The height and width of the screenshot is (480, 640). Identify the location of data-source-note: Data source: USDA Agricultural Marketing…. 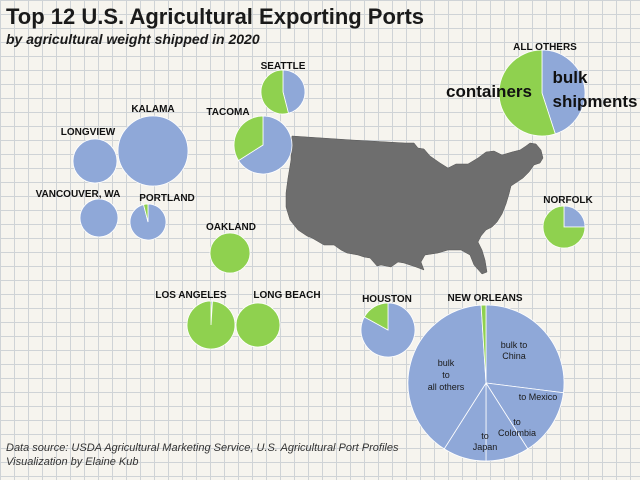
(202, 455).